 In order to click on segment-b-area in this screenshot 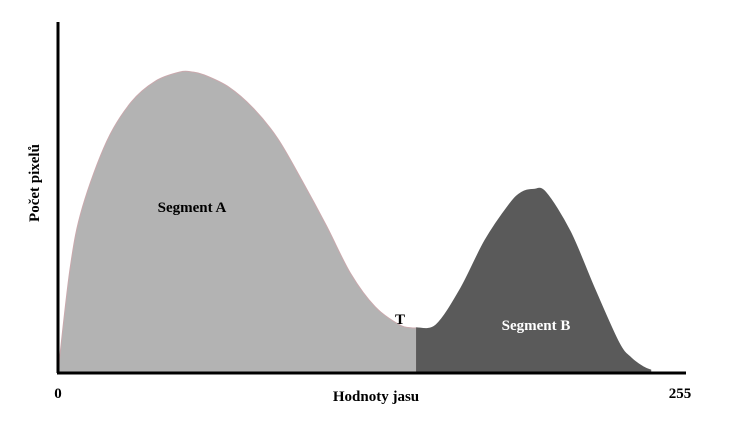, I will do `click(534, 280)`.